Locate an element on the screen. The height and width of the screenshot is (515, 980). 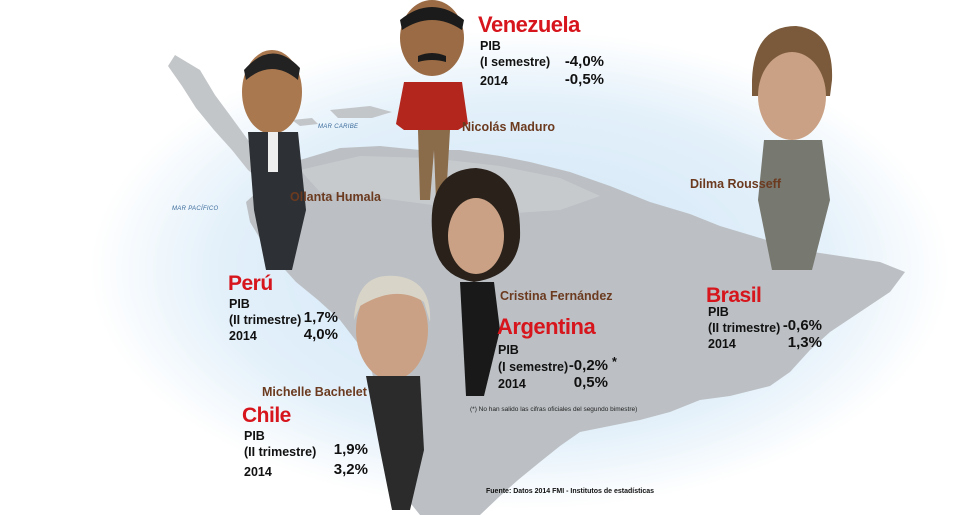
year-label-peru: 2014 is located at coordinates (243, 336).